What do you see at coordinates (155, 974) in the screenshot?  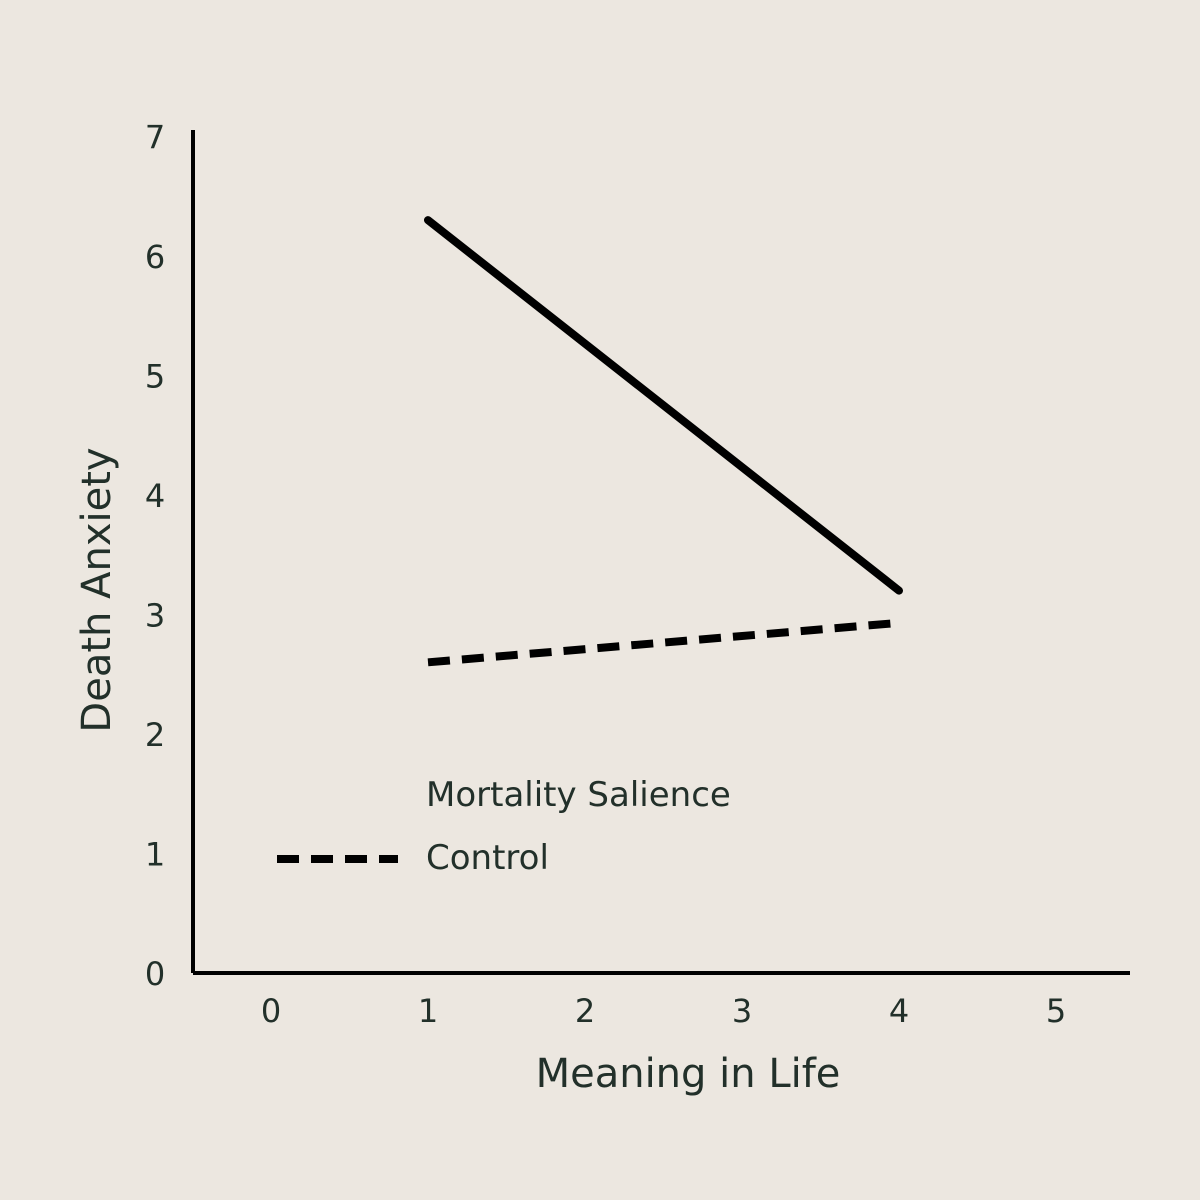 I see `y-tick-label: 0` at bounding box center [155, 974].